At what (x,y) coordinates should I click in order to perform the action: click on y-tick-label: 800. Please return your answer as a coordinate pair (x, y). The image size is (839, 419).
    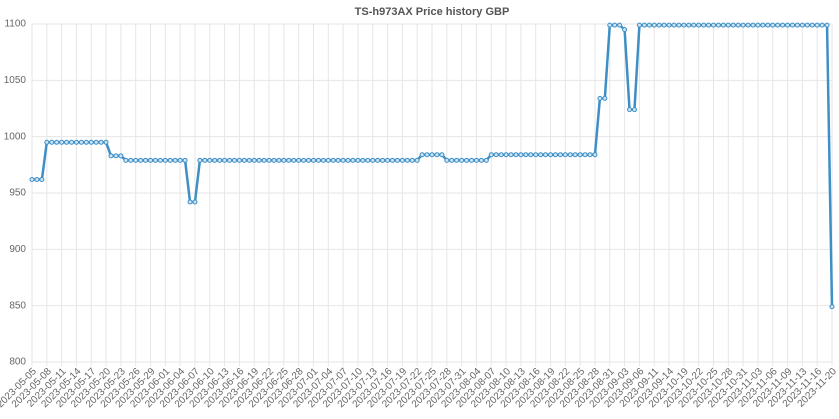
    Looking at the image, I should click on (17, 362).